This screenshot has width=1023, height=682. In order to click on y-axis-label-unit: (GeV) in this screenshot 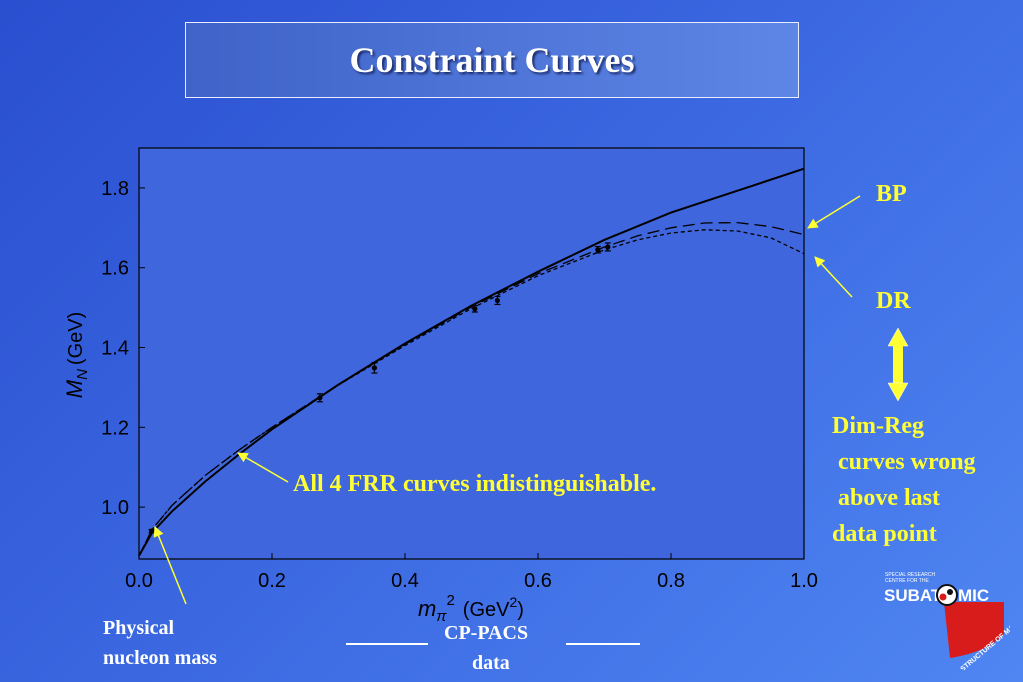, I will do `click(76, 338)`.